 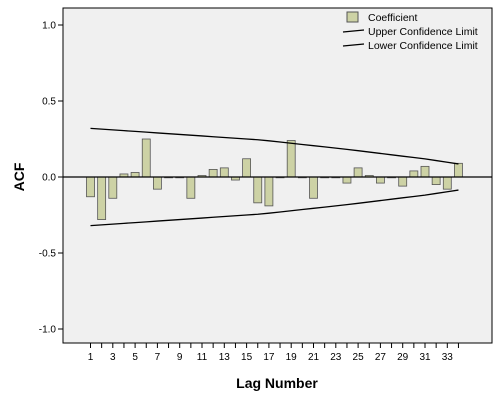 I want to click on y-tick-label-4: -1.0, so click(x=48, y=330).